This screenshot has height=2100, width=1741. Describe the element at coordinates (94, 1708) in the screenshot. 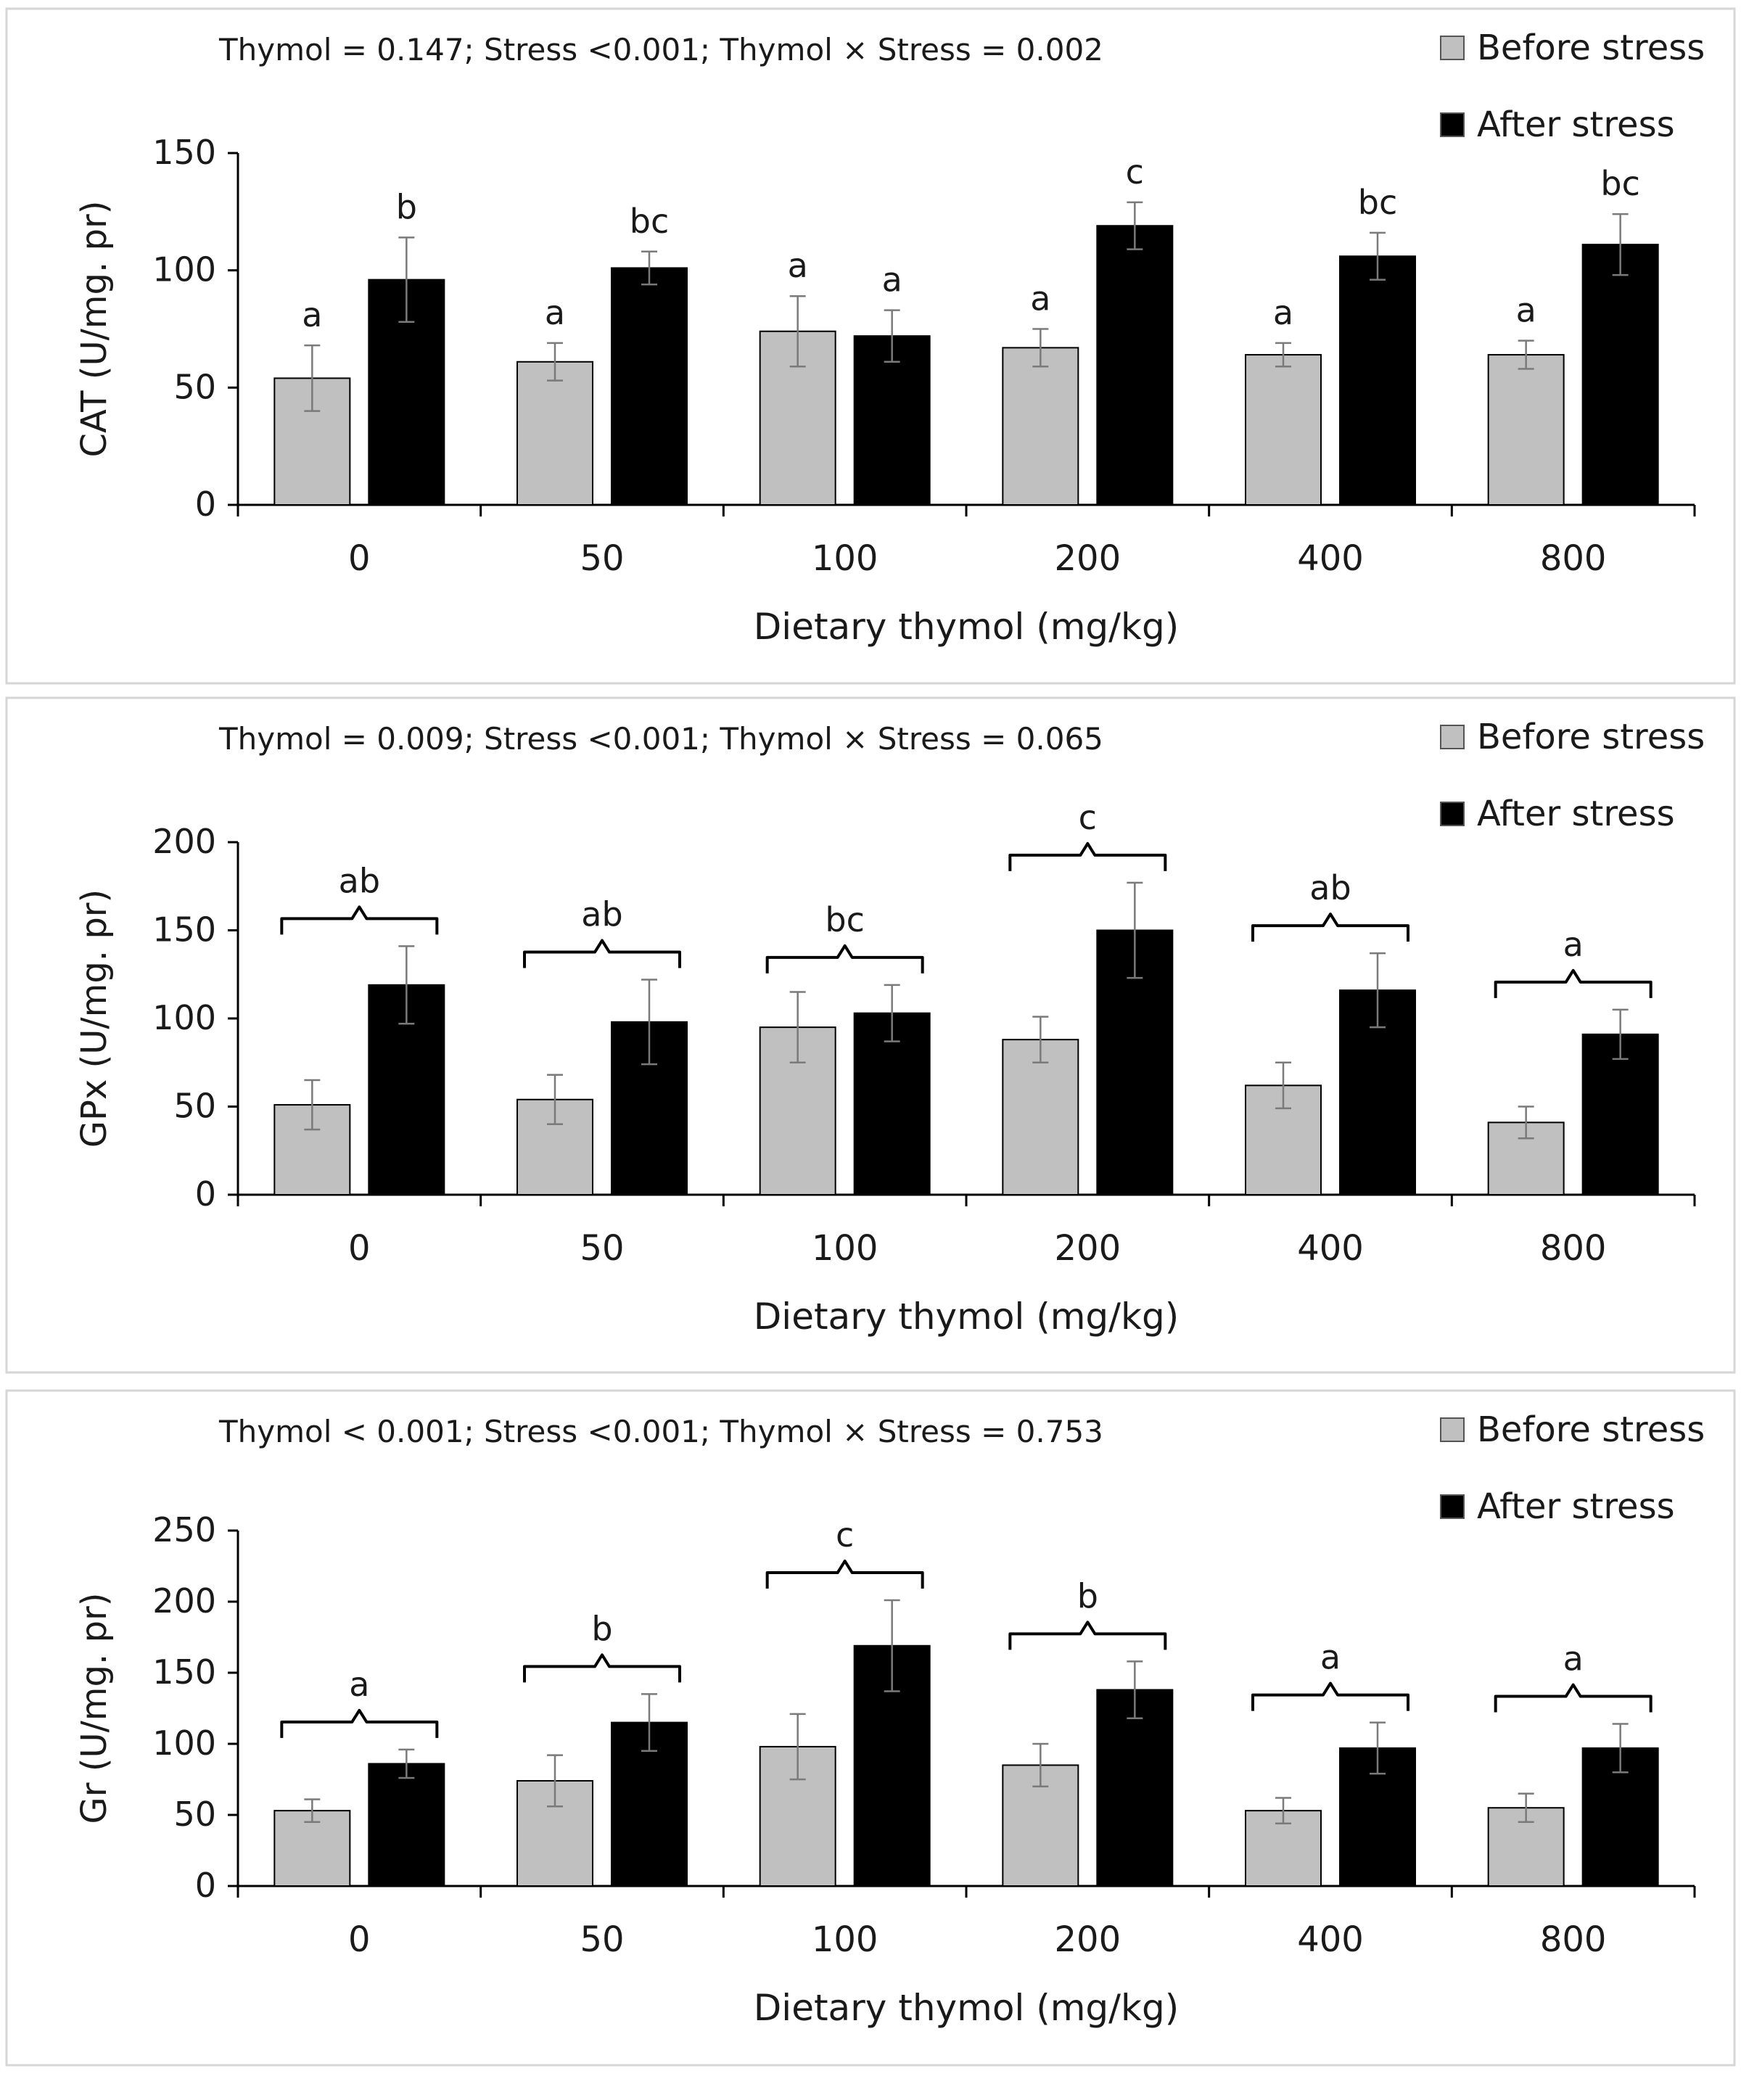

I see `y-axis-label: Gr (U/mg. pr)` at that location.